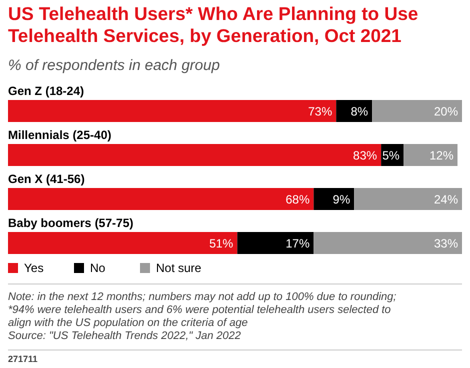  I want to click on data-label: 5%, so click(391, 155).